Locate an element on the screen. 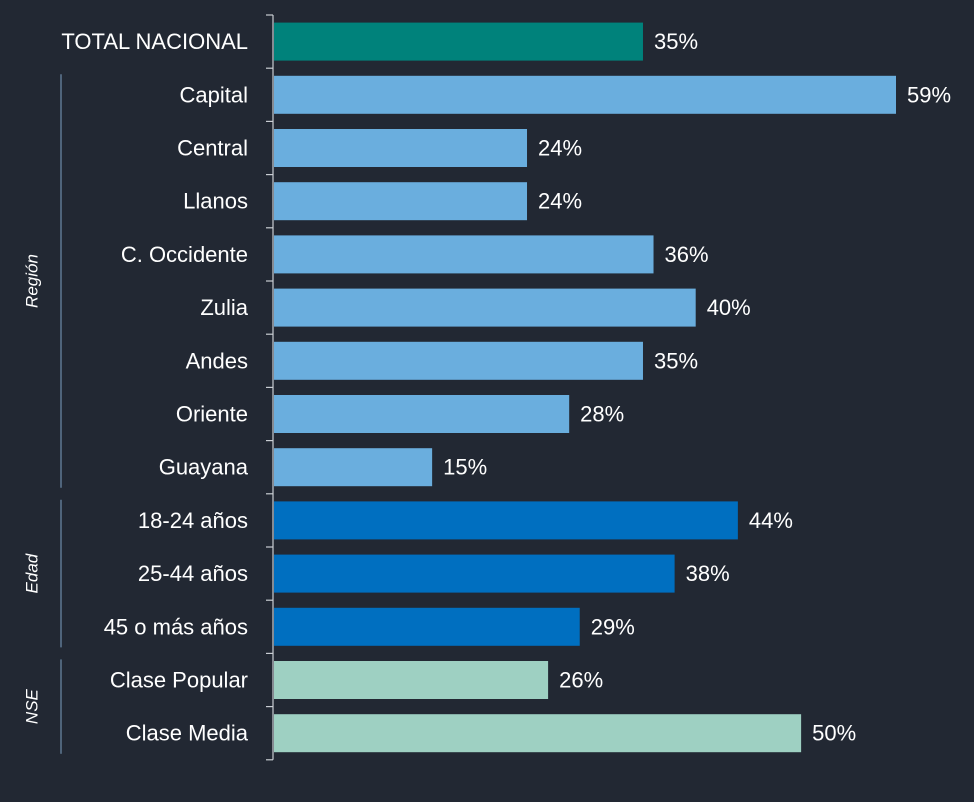 Image resolution: width=974 pixels, height=802 pixels. category-label: Clase Media is located at coordinates (187, 733).